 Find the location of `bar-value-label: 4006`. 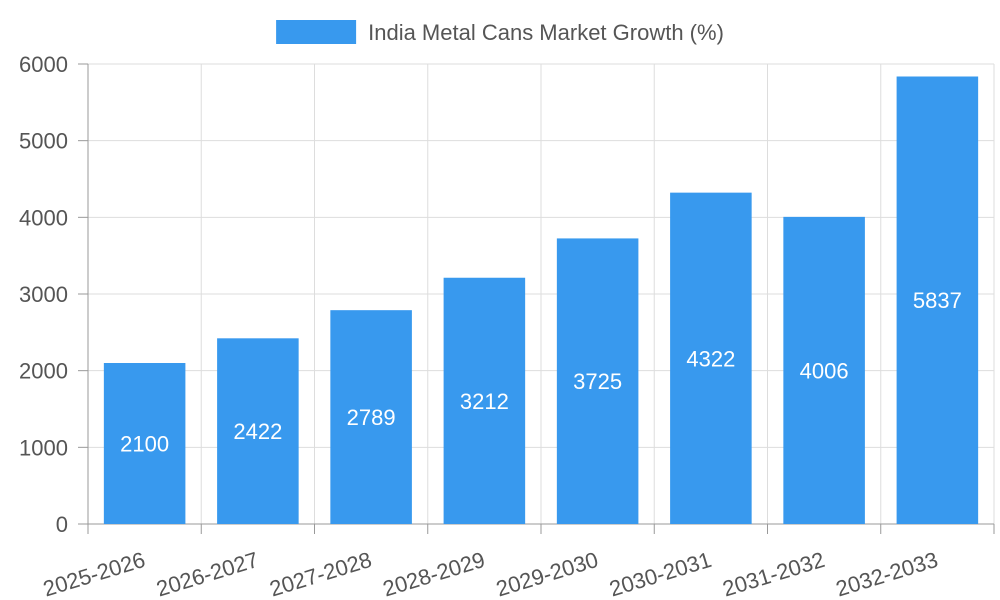

bar-value-label: 4006 is located at coordinates (824, 370).